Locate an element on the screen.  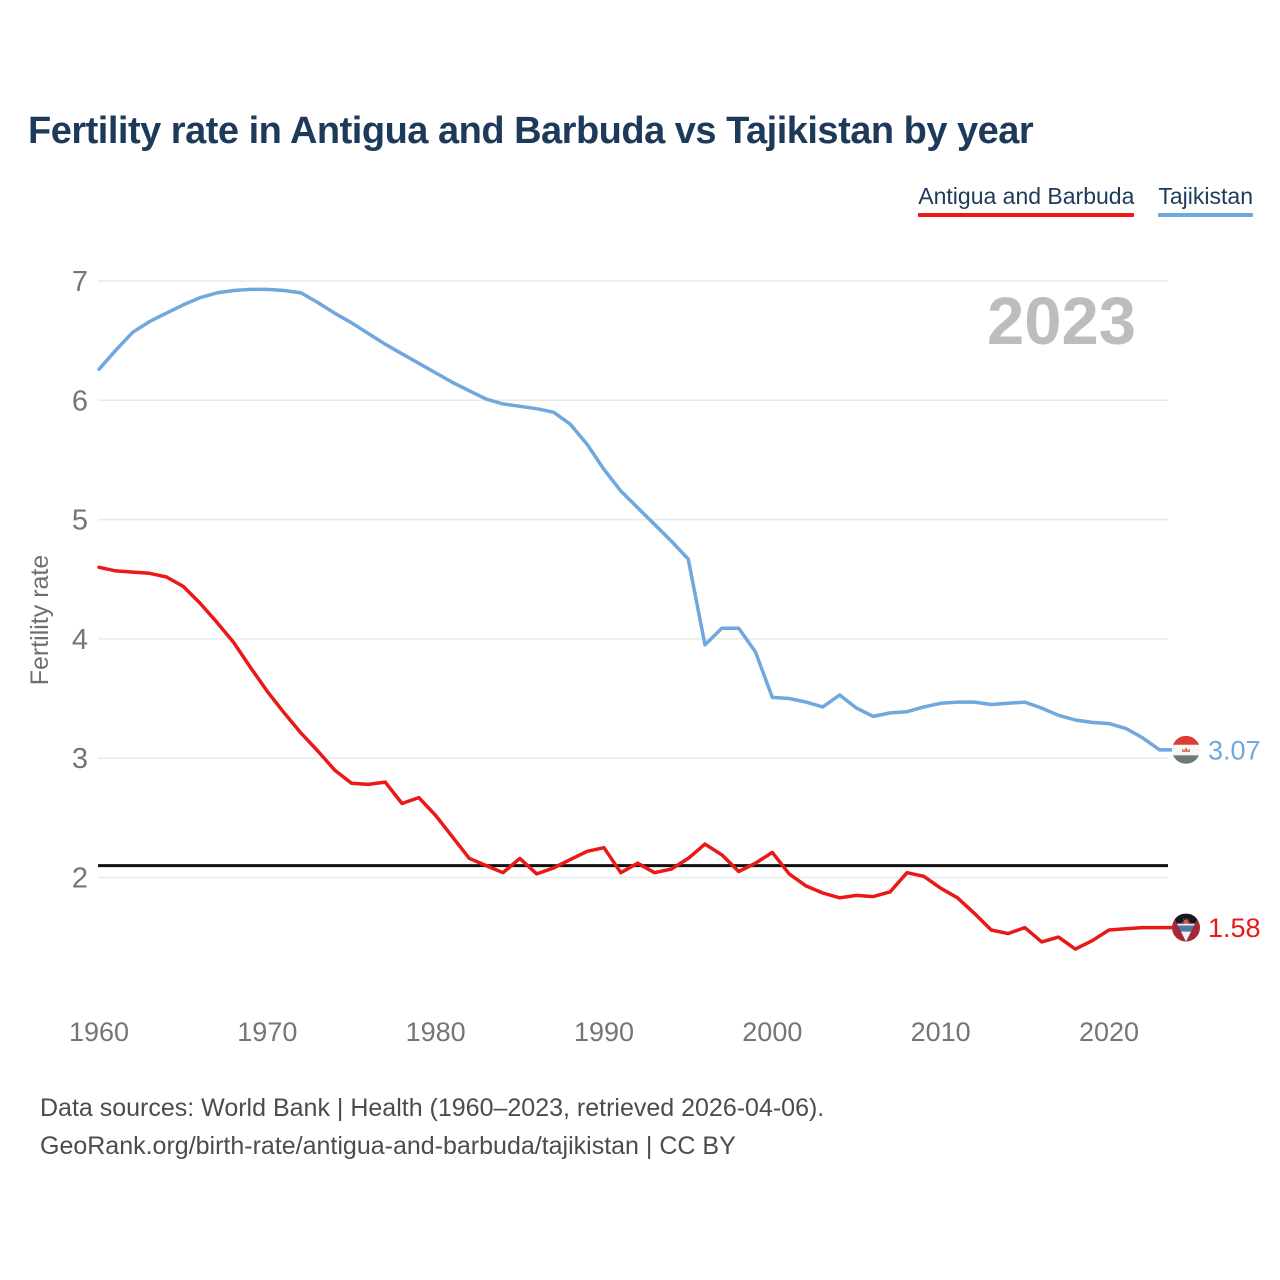
y-tick-label: 2 is located at coordinates (80, 879).